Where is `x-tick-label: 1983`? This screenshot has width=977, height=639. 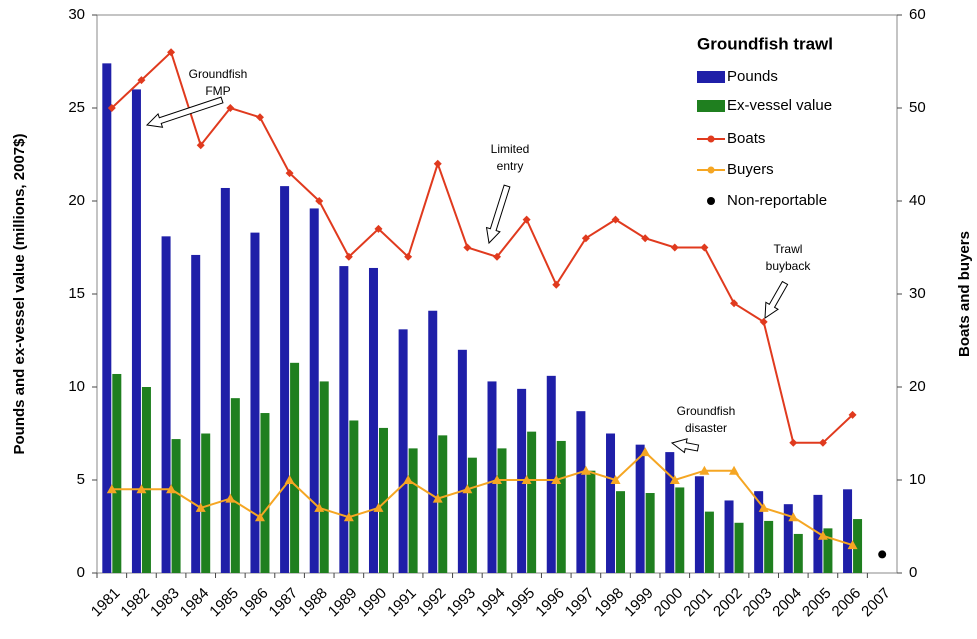 x-tick-label: 1983 is located at coordinates (165, 603).